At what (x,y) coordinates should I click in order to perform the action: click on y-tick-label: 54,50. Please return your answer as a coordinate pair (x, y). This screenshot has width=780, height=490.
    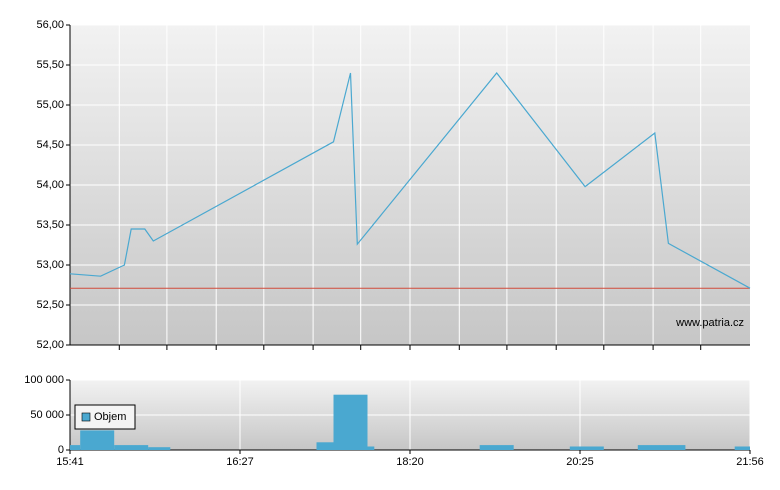
    Looking at the image, I should click on (50, 145).